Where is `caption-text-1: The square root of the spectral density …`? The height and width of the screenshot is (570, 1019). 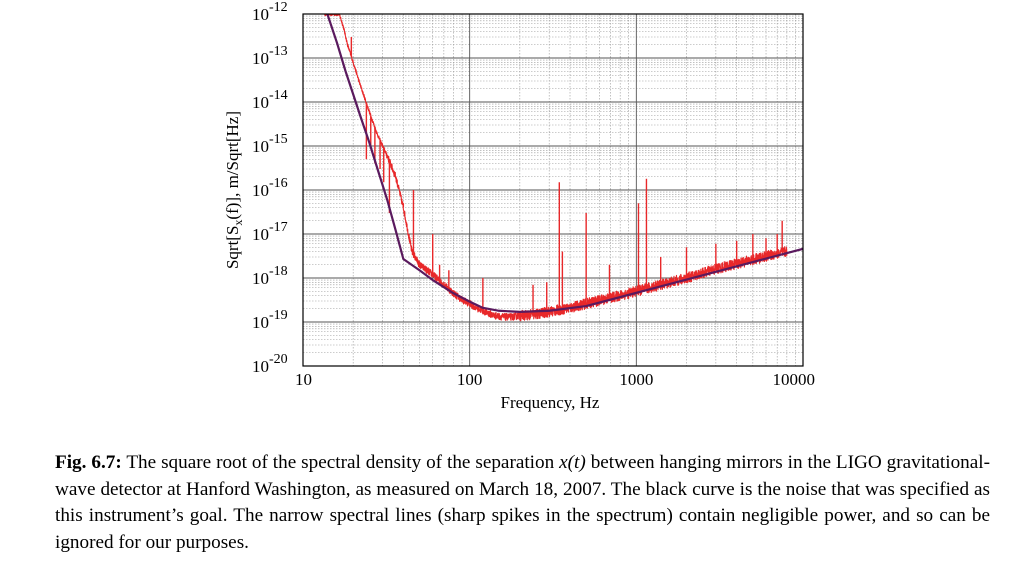
caption-text-1: The square root of the spectral density … is located at coordinates (340, 462).